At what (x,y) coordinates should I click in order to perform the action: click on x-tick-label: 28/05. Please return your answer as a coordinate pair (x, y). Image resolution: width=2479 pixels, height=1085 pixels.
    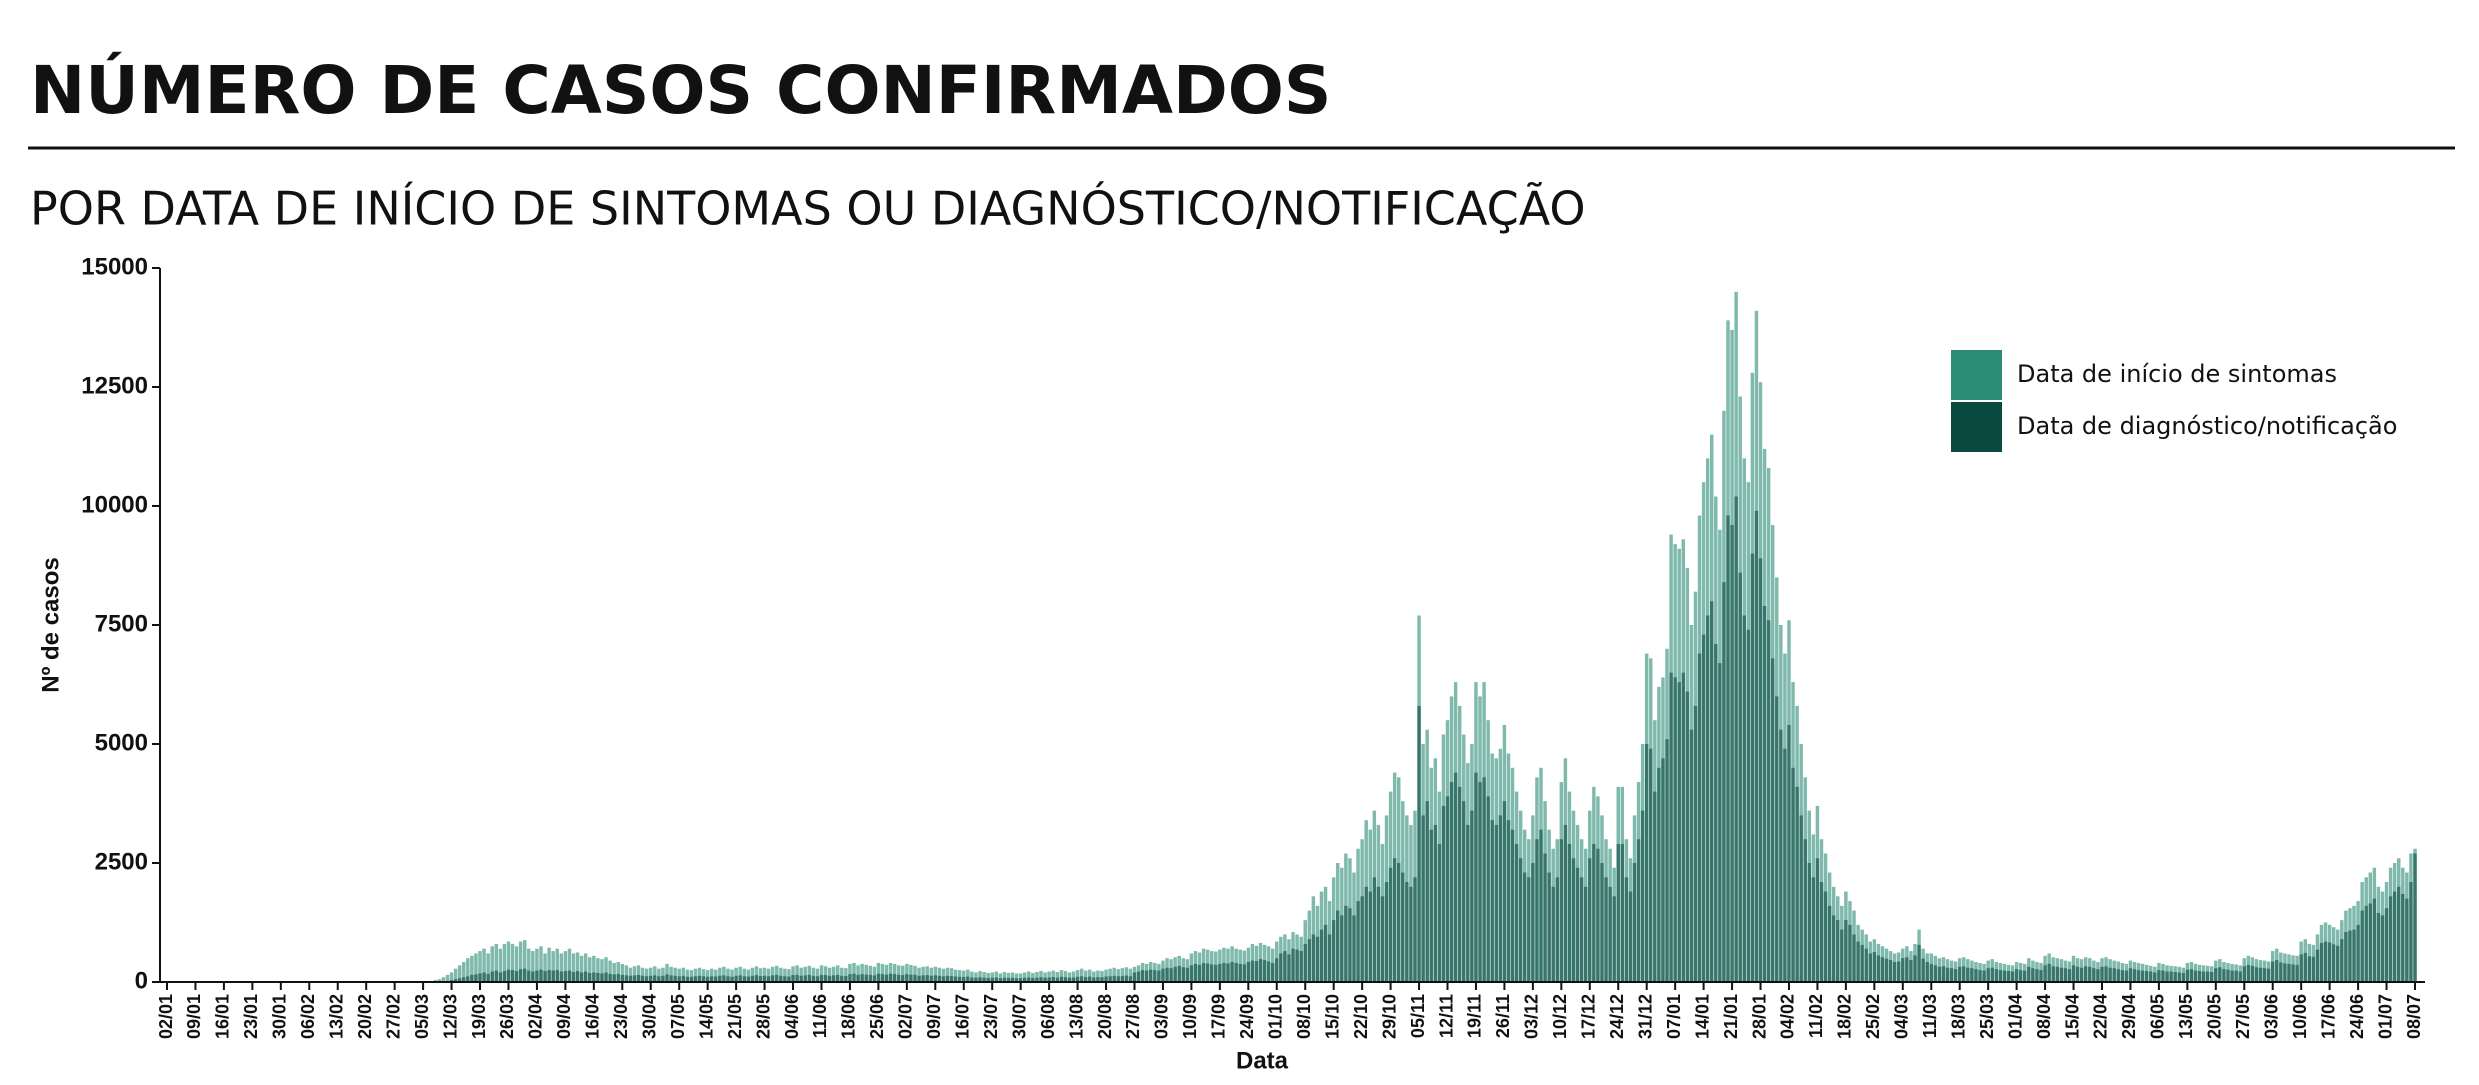
    Looking at the image, I should click on (763, 1016).